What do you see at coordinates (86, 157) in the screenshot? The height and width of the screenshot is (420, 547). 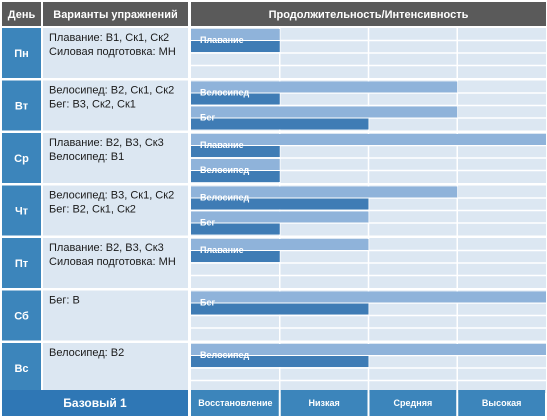 I see `exercise-line: Велосипед: В1` at bounding box center [86, 157].